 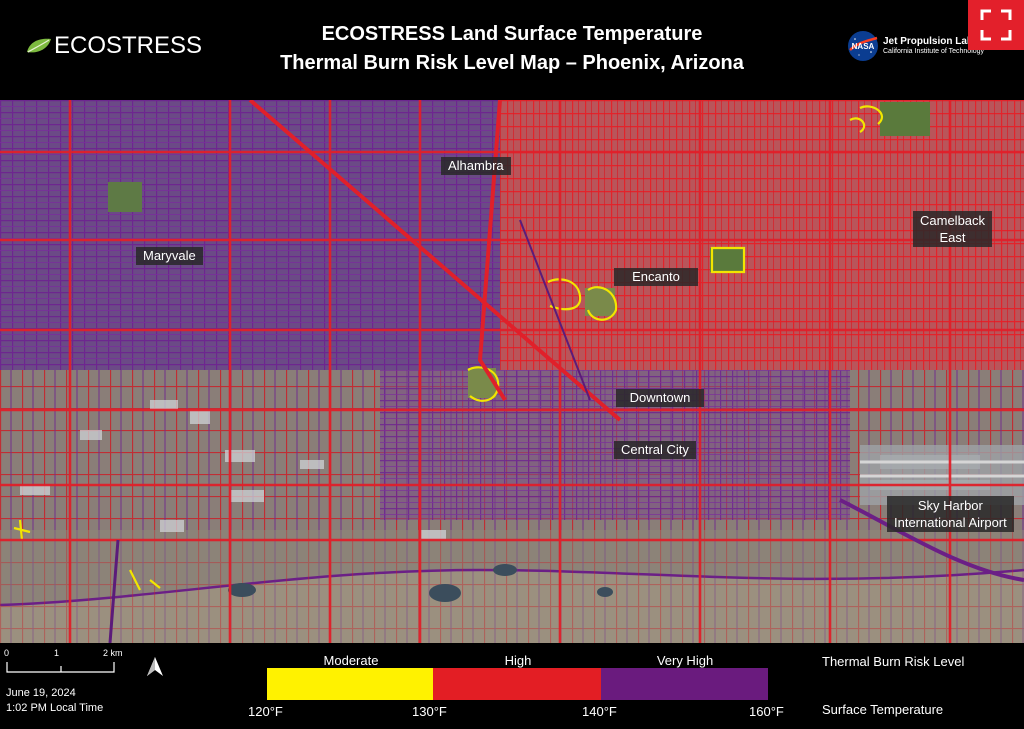 I want to click on logo-text: ECOSTRESS, so click(x=128, y=45).